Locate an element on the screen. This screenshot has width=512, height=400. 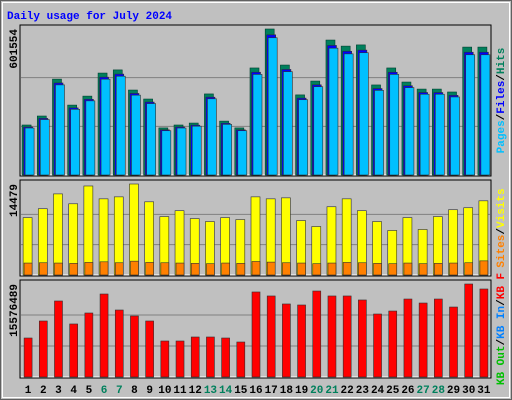
x-tick-label: 8 is located at coordinates (134, 391).